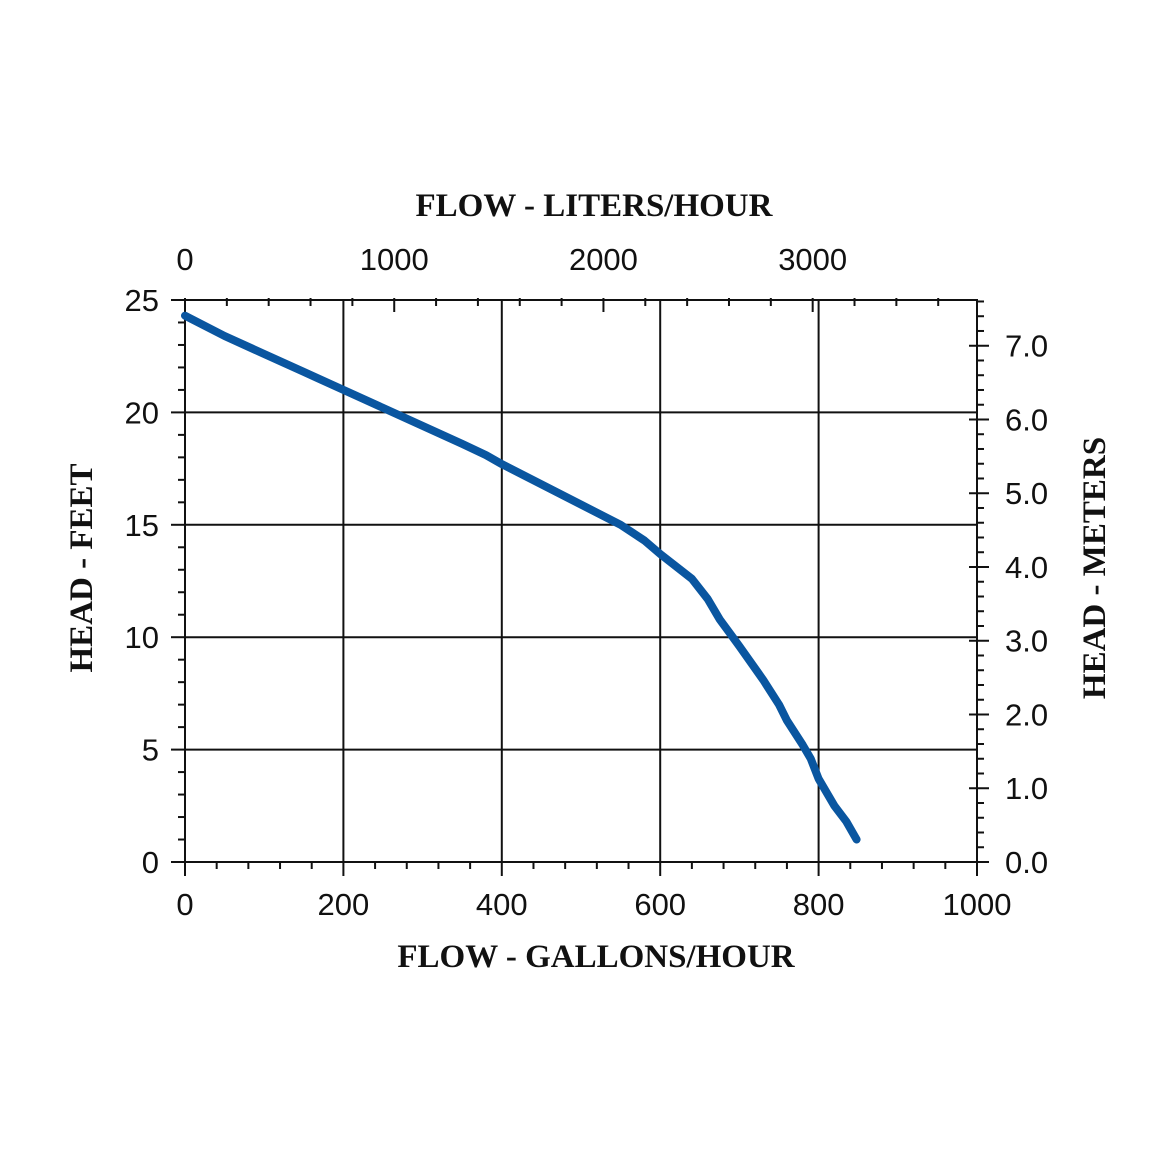 Image resolution: width=1157 pixels, height=1157 pixels. What do you see at coordinates (1026, 862) in the screenshot?
I see `y2-tick-label: 0.0` at bounding box center [1026, 862].